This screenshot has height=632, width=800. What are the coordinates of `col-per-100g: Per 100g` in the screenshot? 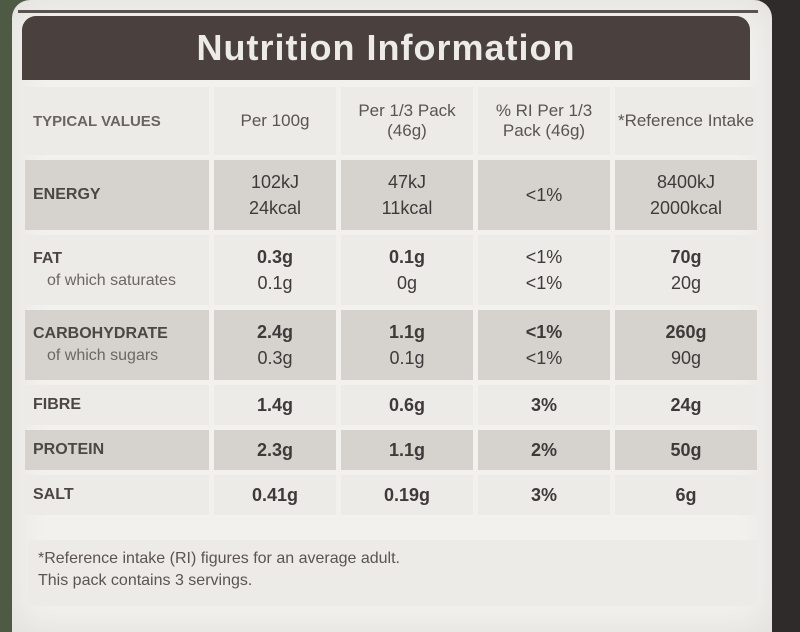 It's located at (275, 121).